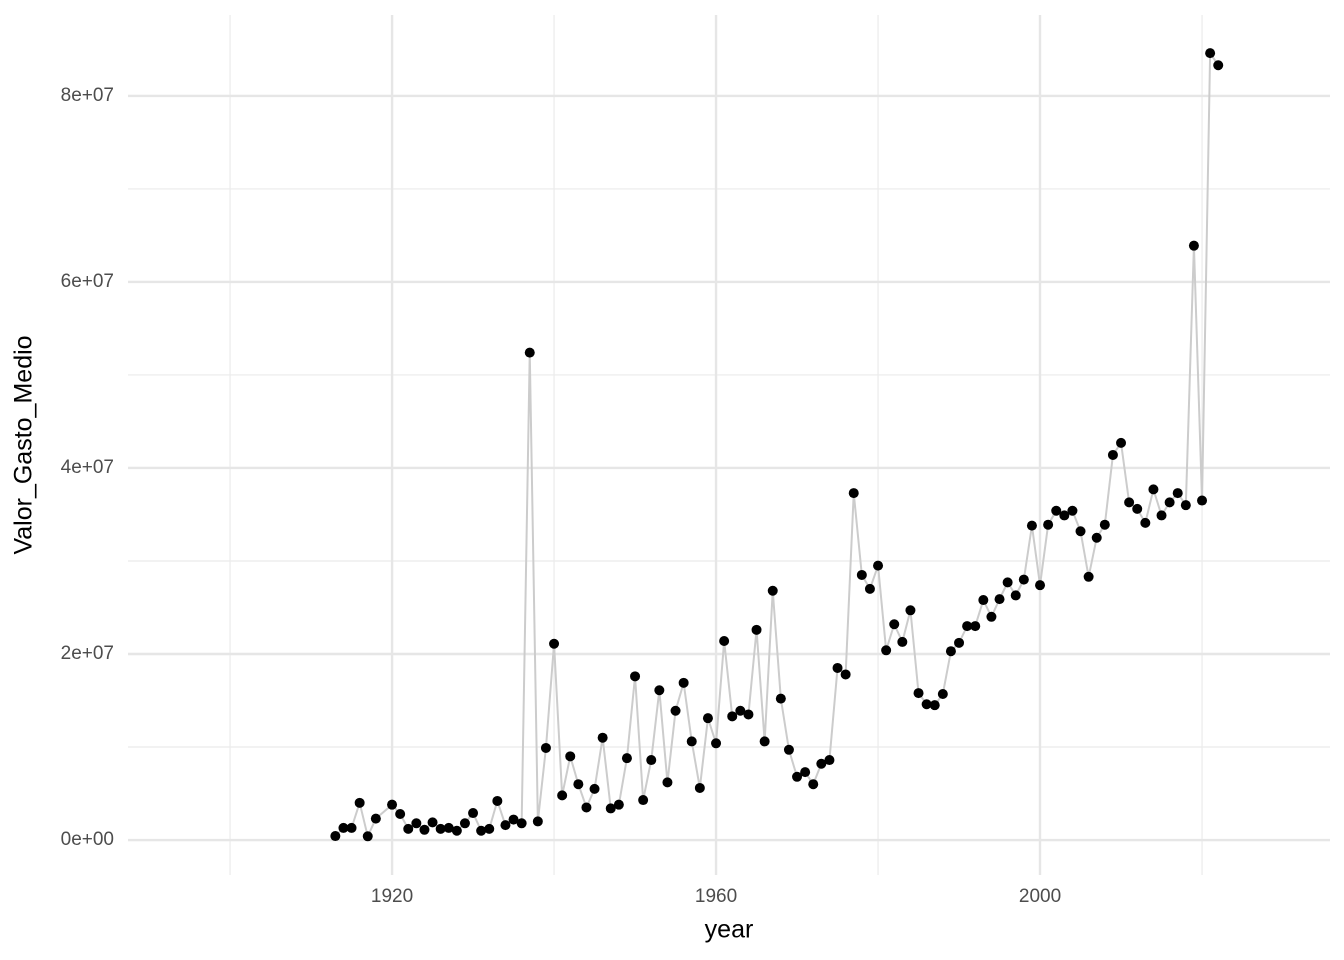 The height and width of the screenshot is (960, 1344). I want to click on x-axis-title: year, so click(729, 930).